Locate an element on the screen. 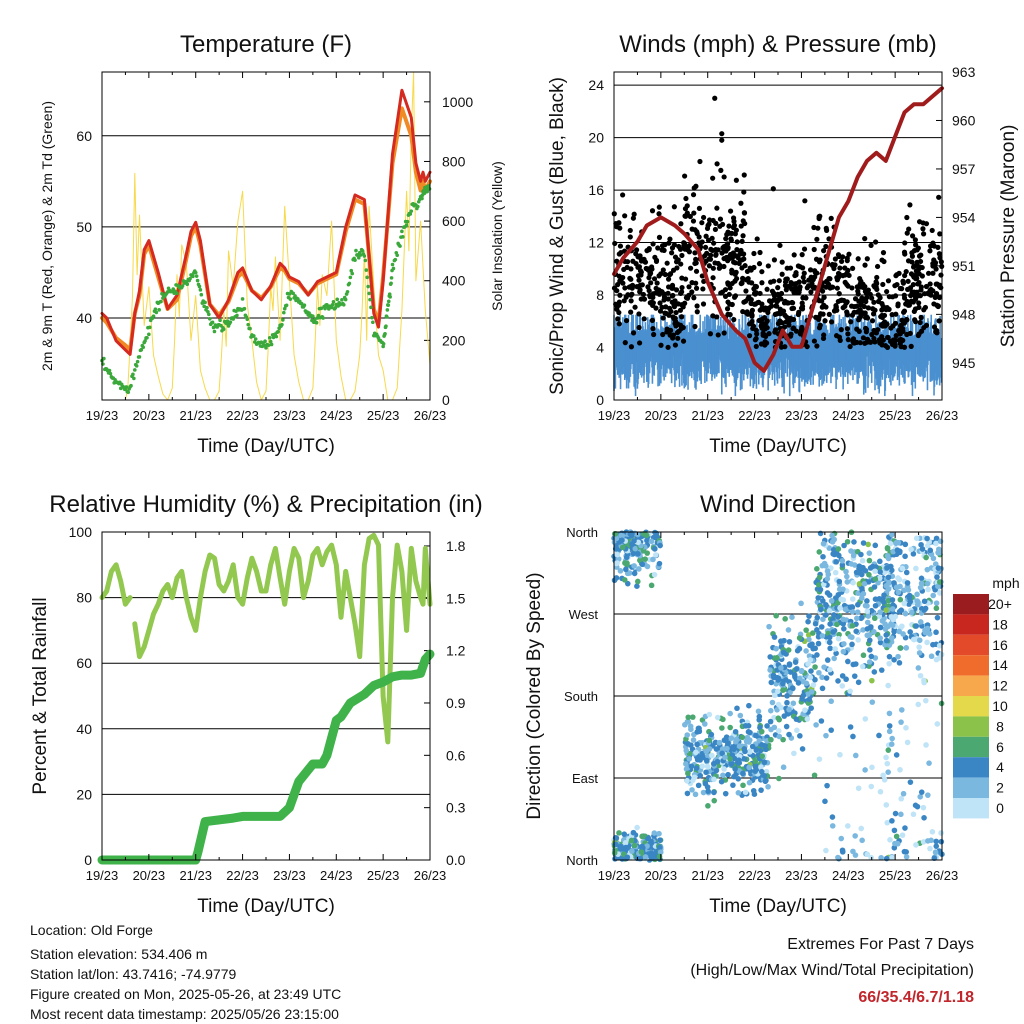  y-tick-label: East is located at coordinates (585, 778).